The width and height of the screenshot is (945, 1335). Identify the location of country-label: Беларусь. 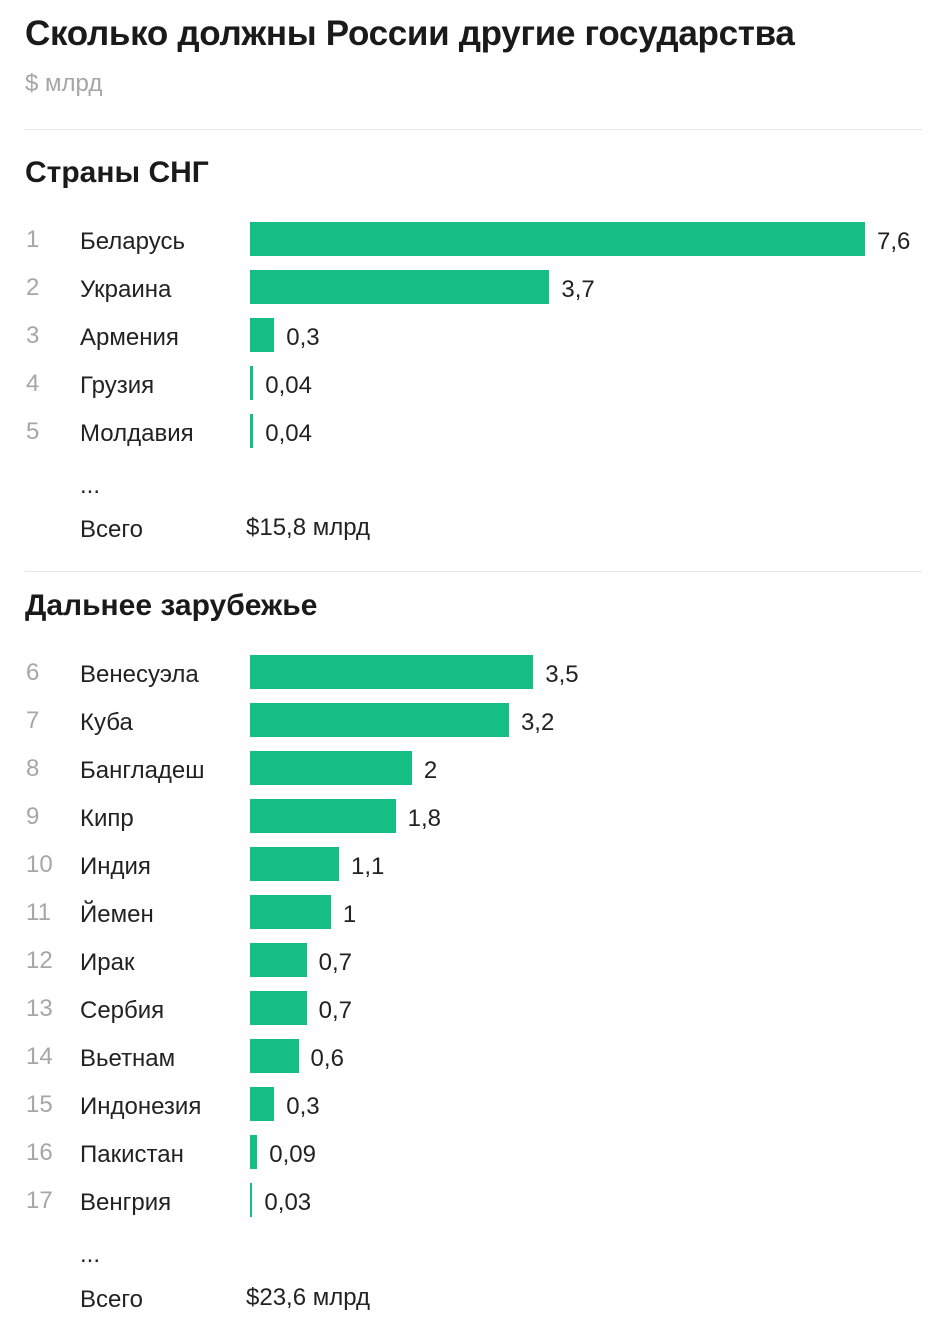
(132, 241).